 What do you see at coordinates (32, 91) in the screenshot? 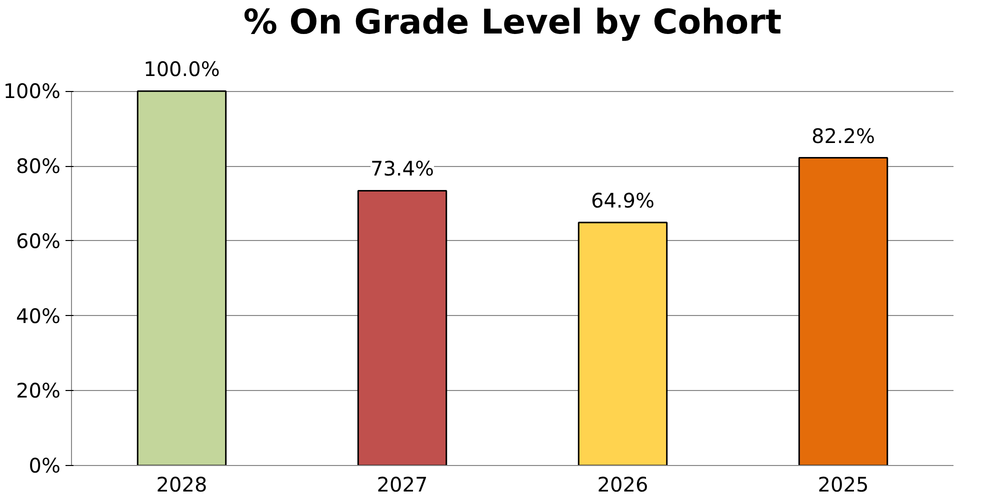
I see `y-tick-label: 100%` at bounding box center [32, 91].